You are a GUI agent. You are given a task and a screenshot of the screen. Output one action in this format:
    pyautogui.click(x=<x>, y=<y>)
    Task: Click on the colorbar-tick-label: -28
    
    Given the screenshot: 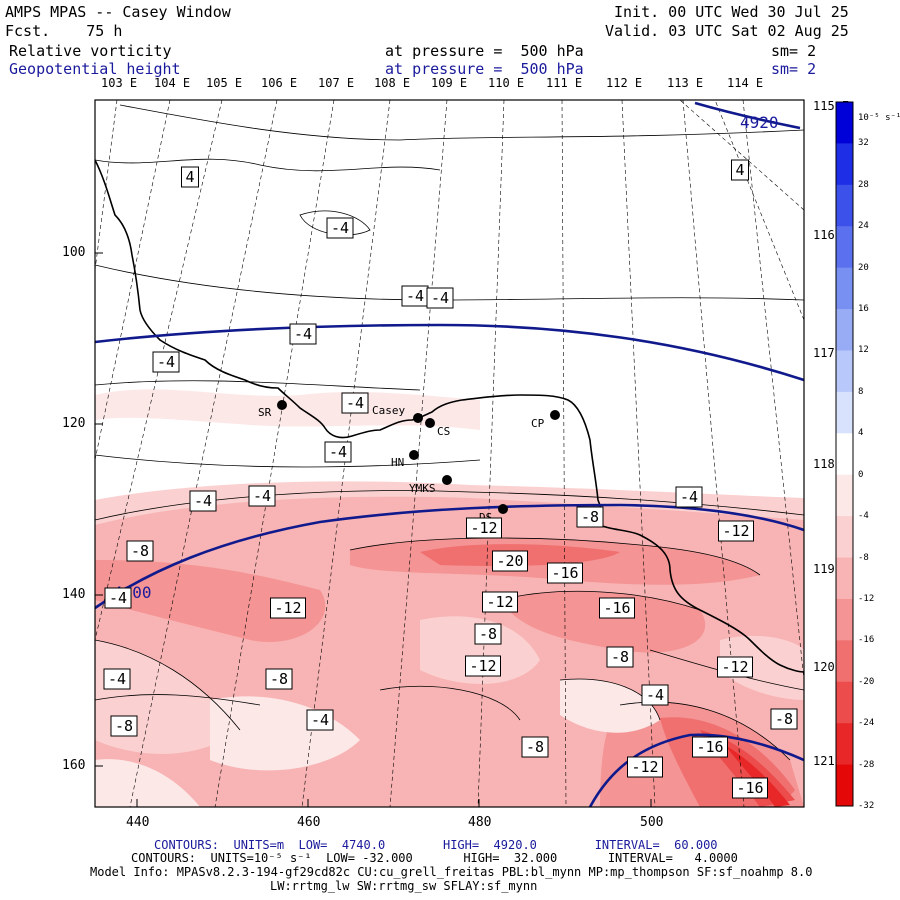 What is the action you would take?
    pyautogui.click(x=866, y=764)
    